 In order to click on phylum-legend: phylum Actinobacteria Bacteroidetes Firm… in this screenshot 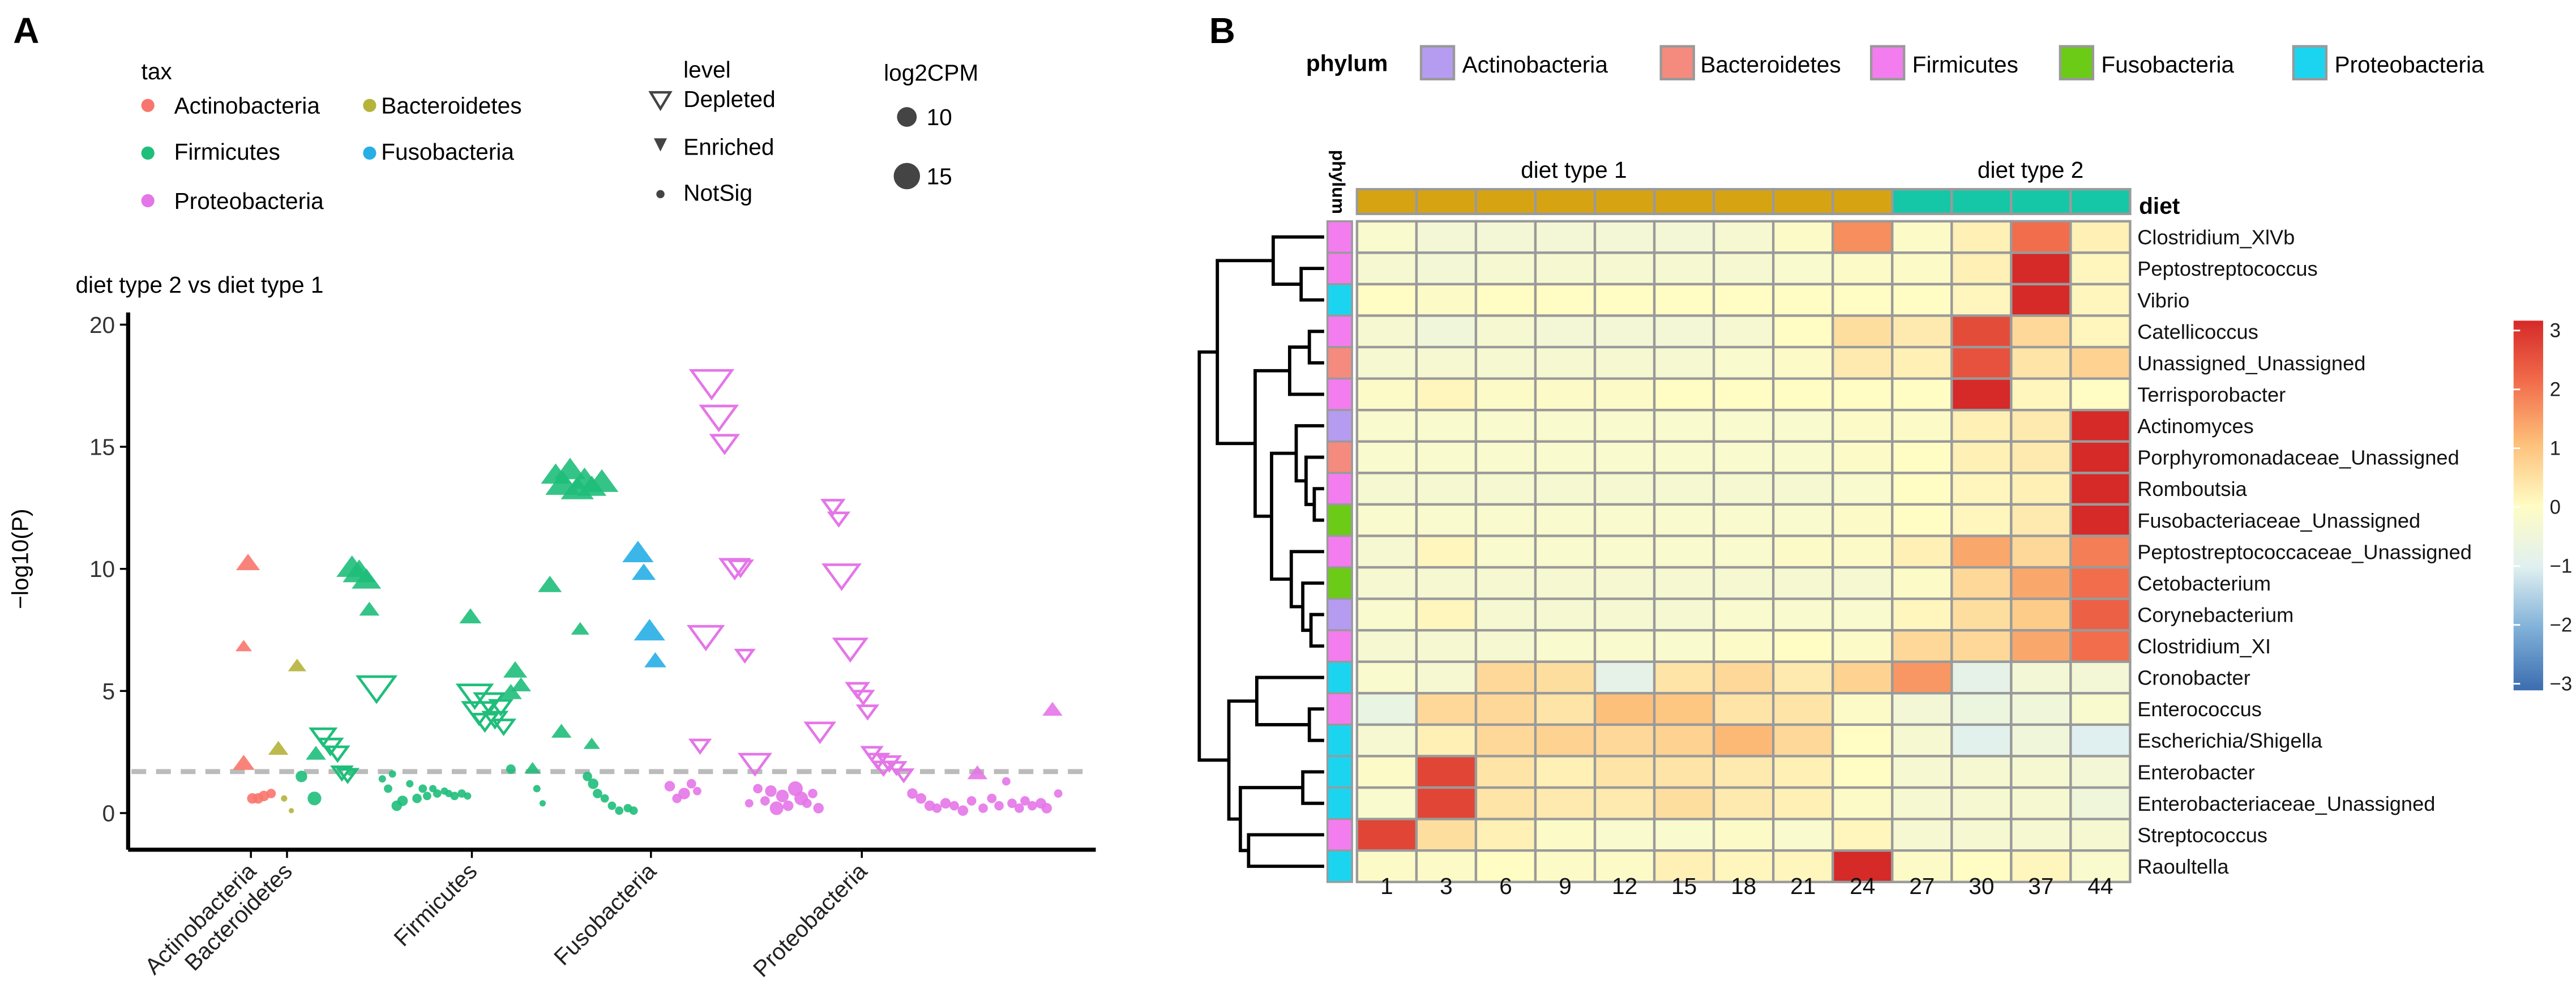, I will do `click(1895, 62)`.